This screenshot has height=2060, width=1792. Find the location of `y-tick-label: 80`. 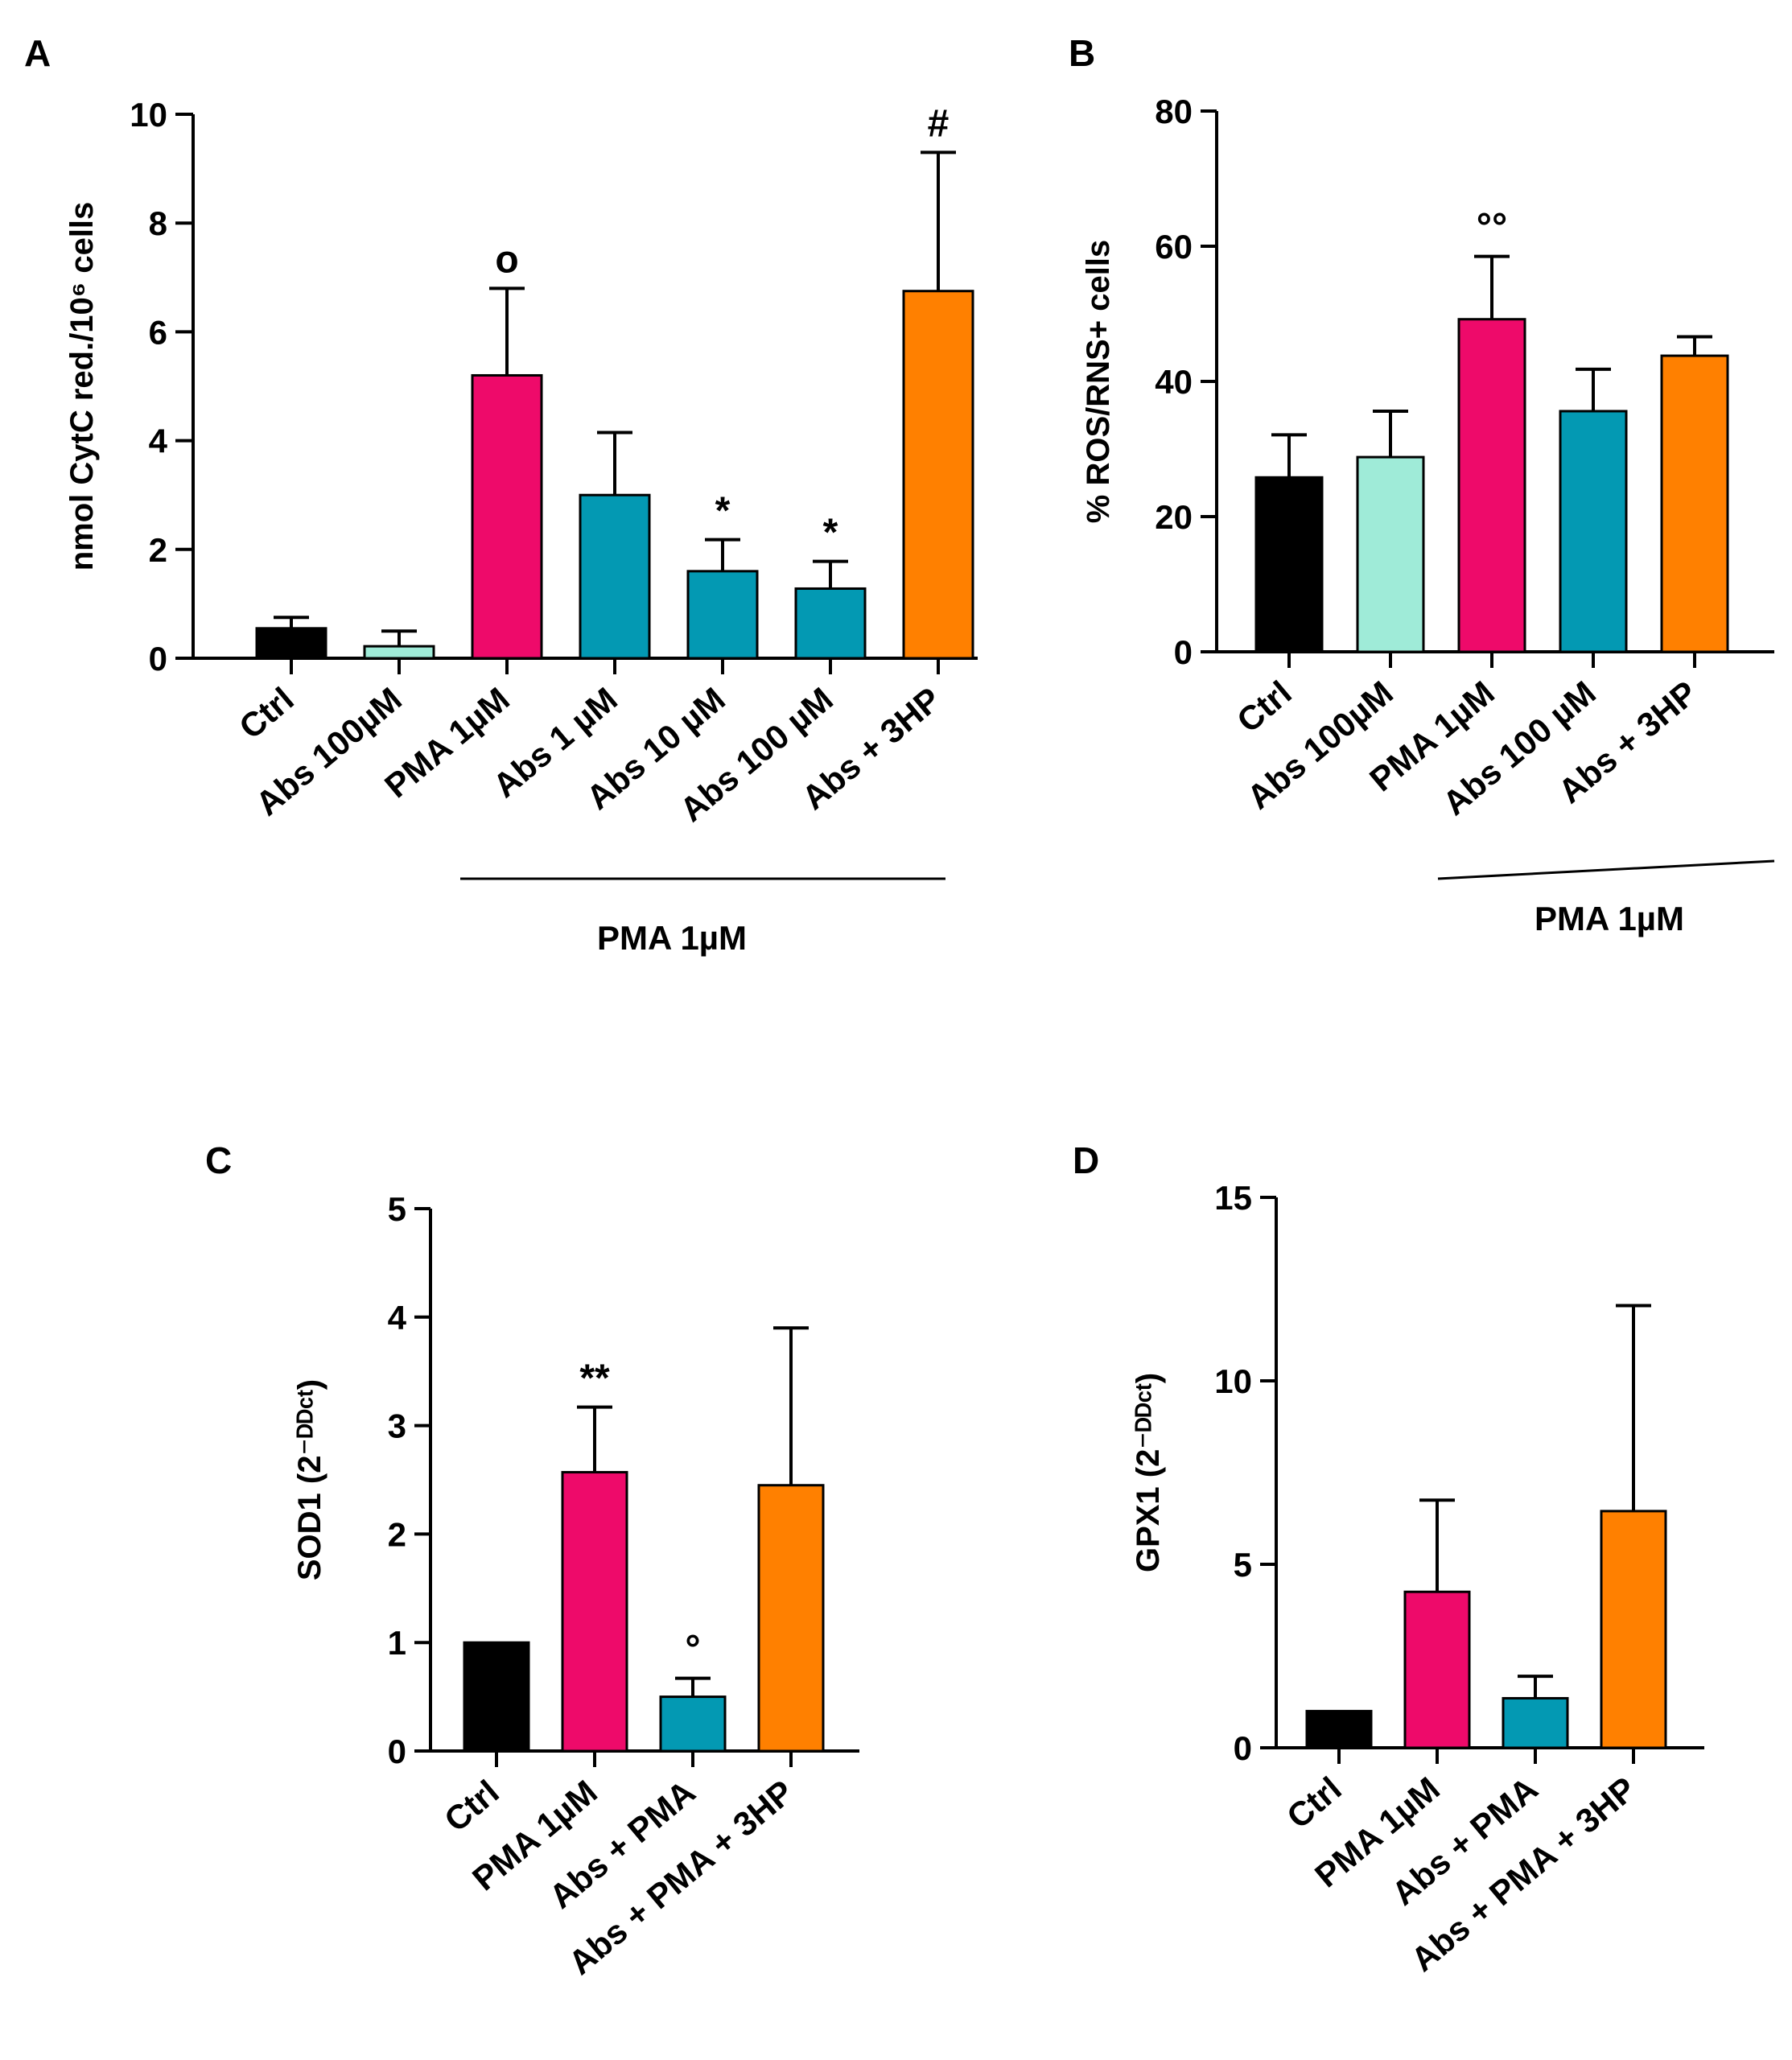

y-tick-label: 80 is located at coordinates (1174, 111).